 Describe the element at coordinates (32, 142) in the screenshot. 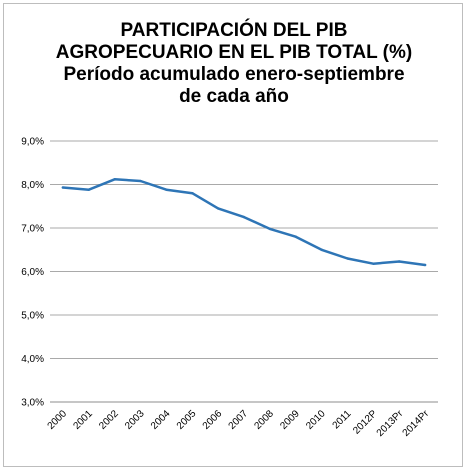

I see `y-tick-label: 9,0%` at that location.